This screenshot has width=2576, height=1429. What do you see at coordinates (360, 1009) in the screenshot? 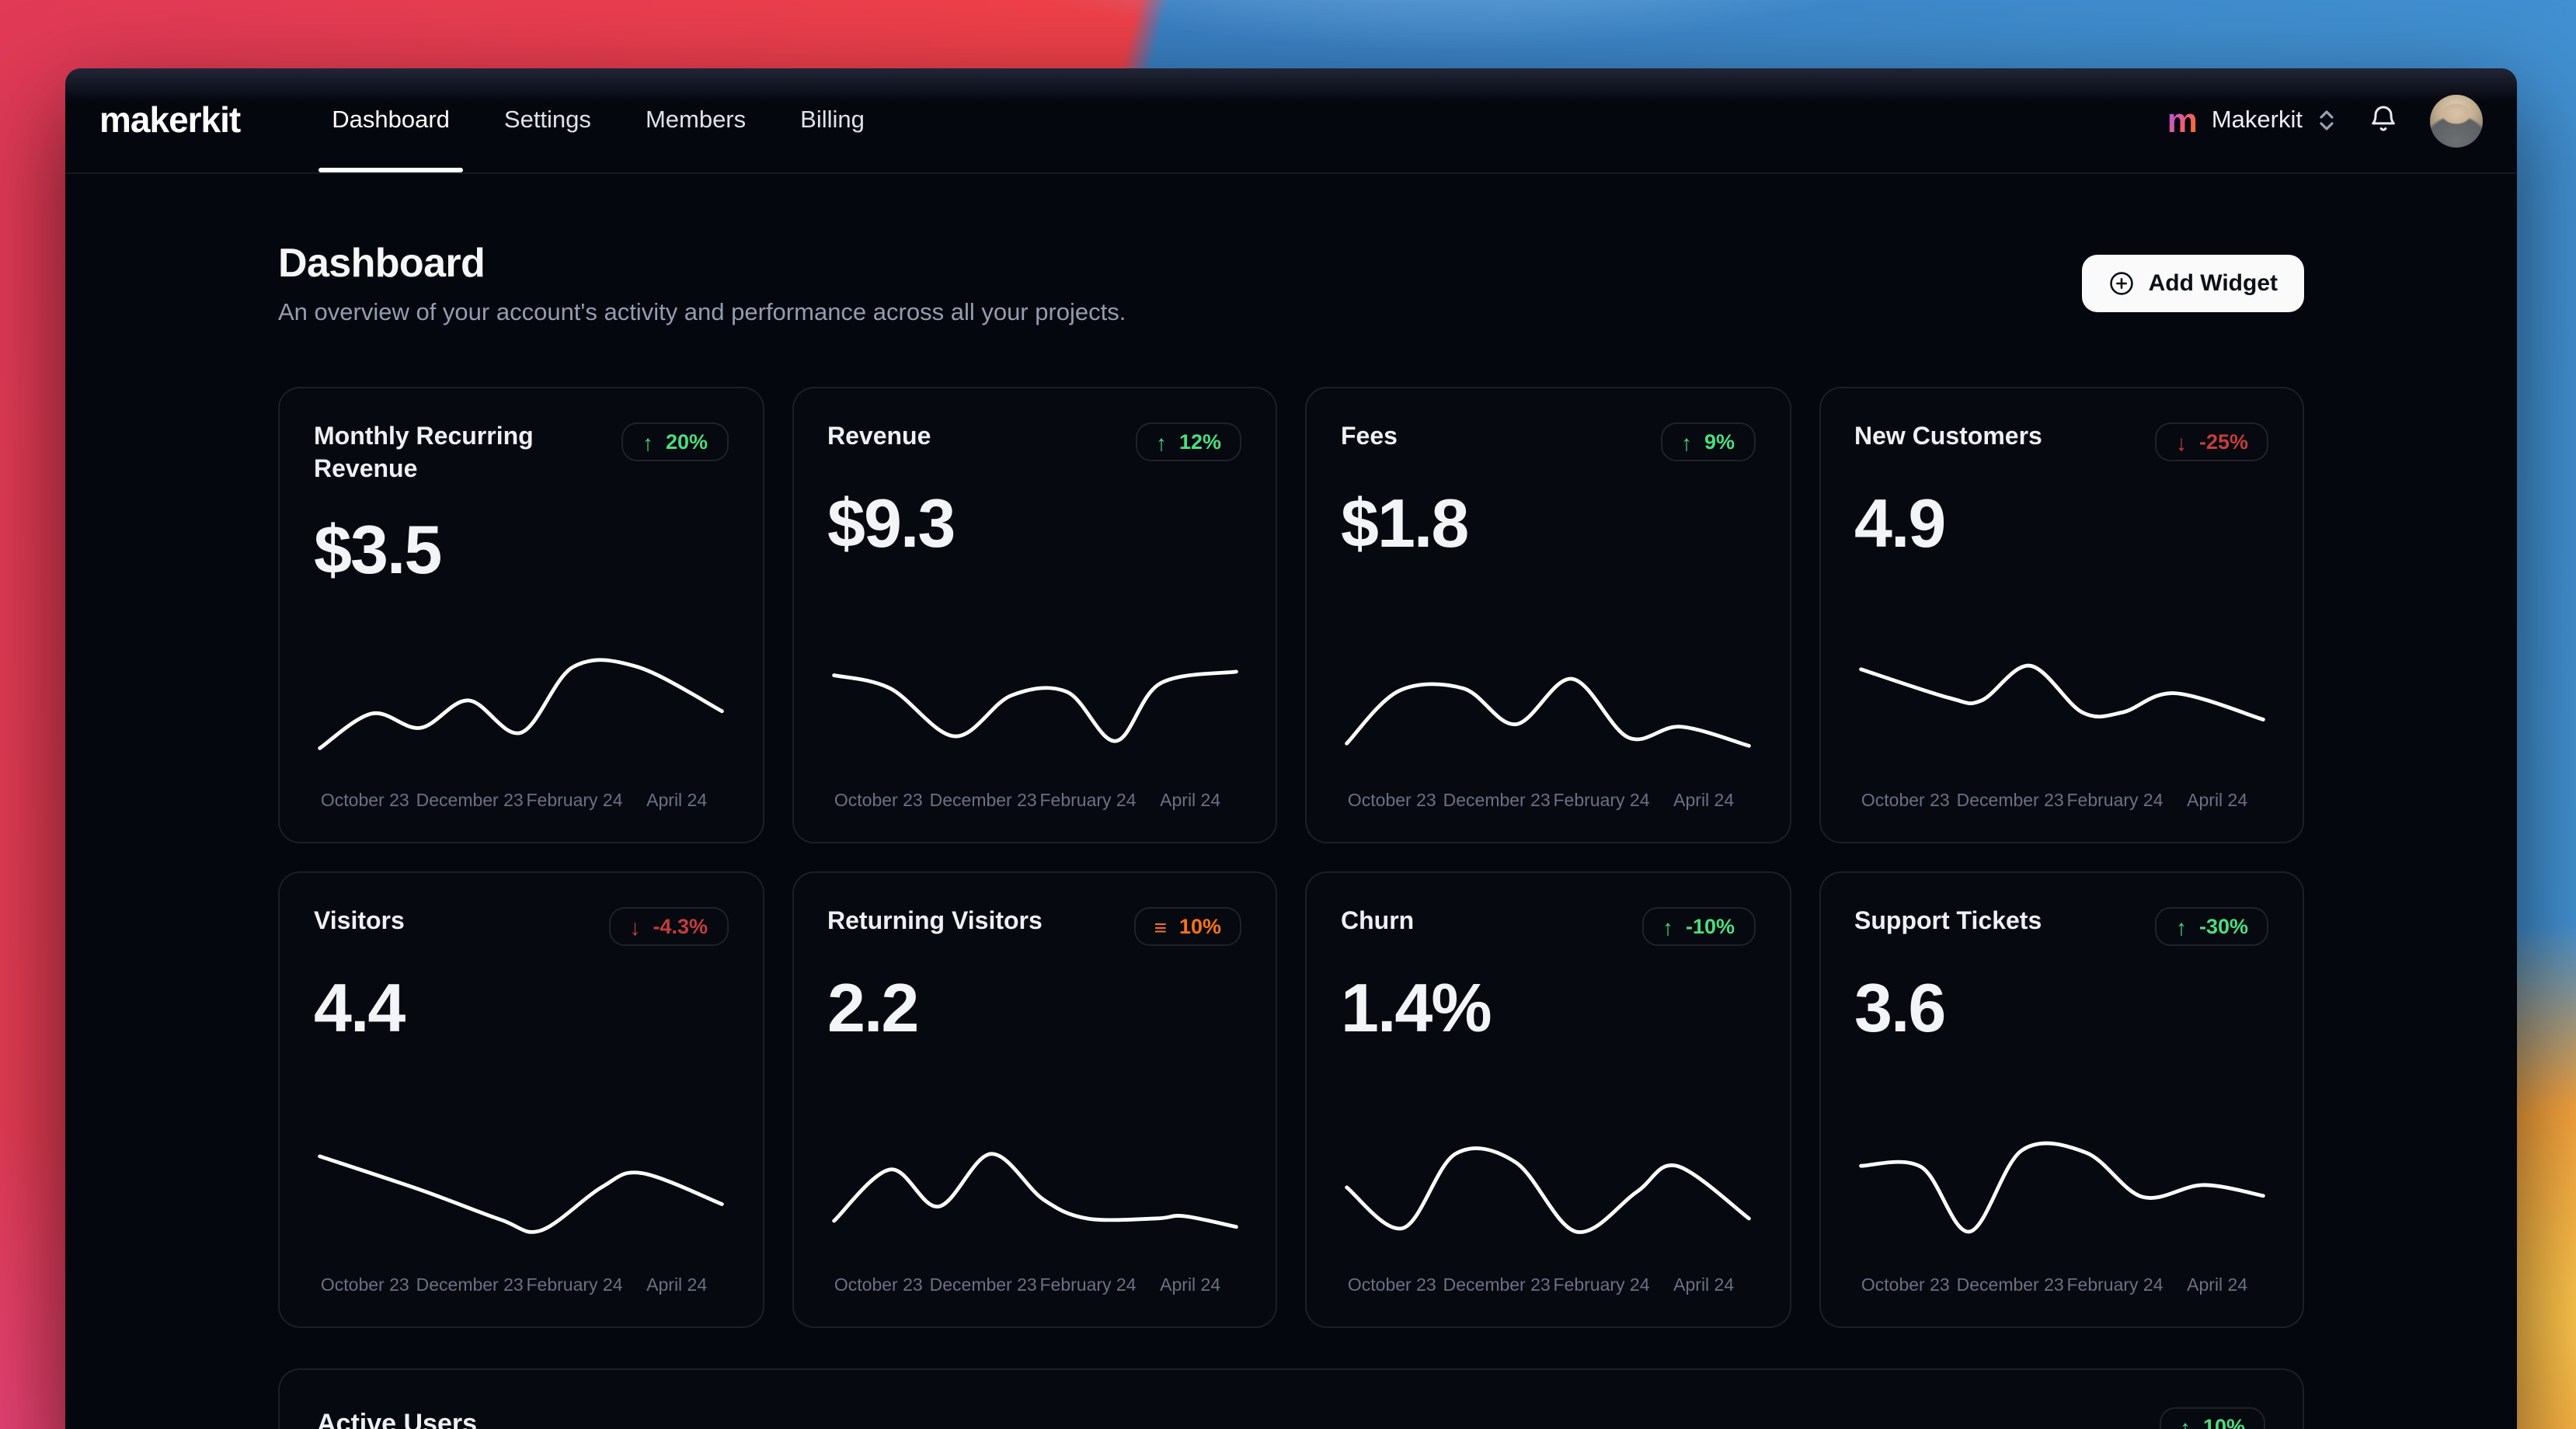
I see `metric-value: 4.4` at bounding box center [360, 1009].